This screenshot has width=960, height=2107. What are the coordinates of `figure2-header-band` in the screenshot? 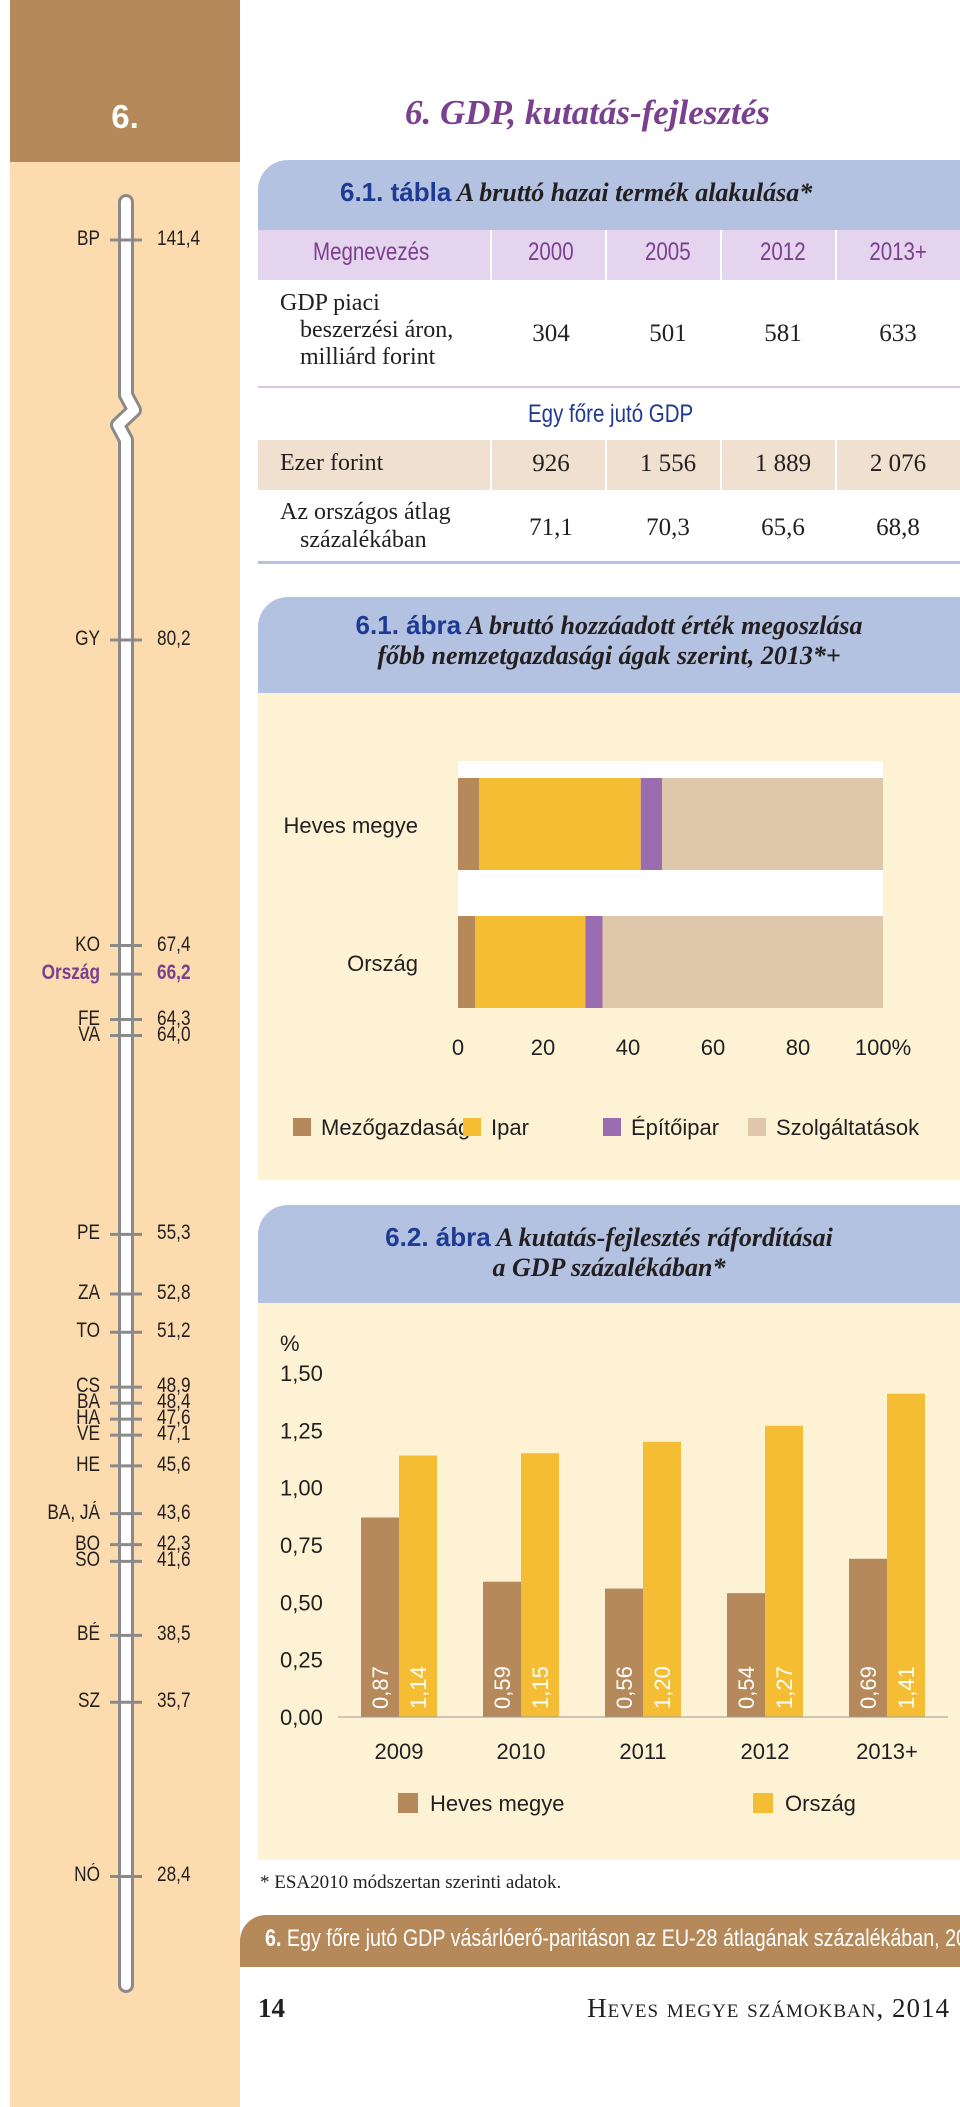 It's located at (609, 1254).